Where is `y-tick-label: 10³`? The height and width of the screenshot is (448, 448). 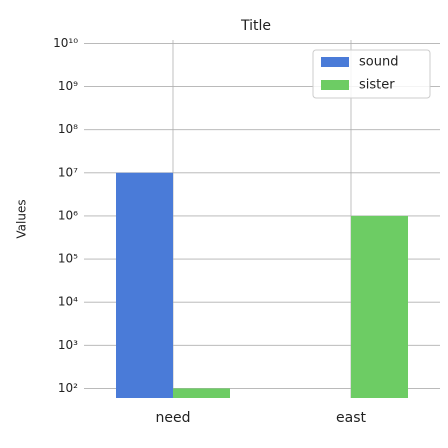 y-tick-label: 10³ is located at coordinates (68, 345).